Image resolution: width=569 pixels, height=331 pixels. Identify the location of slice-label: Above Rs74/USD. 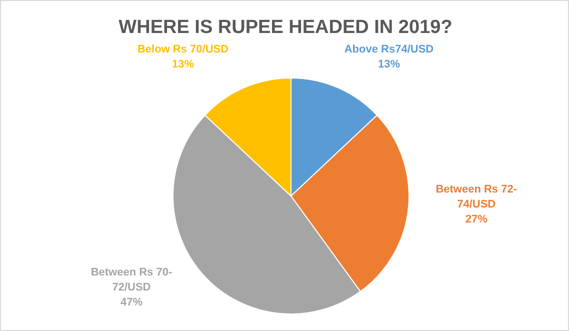
(389, 49).